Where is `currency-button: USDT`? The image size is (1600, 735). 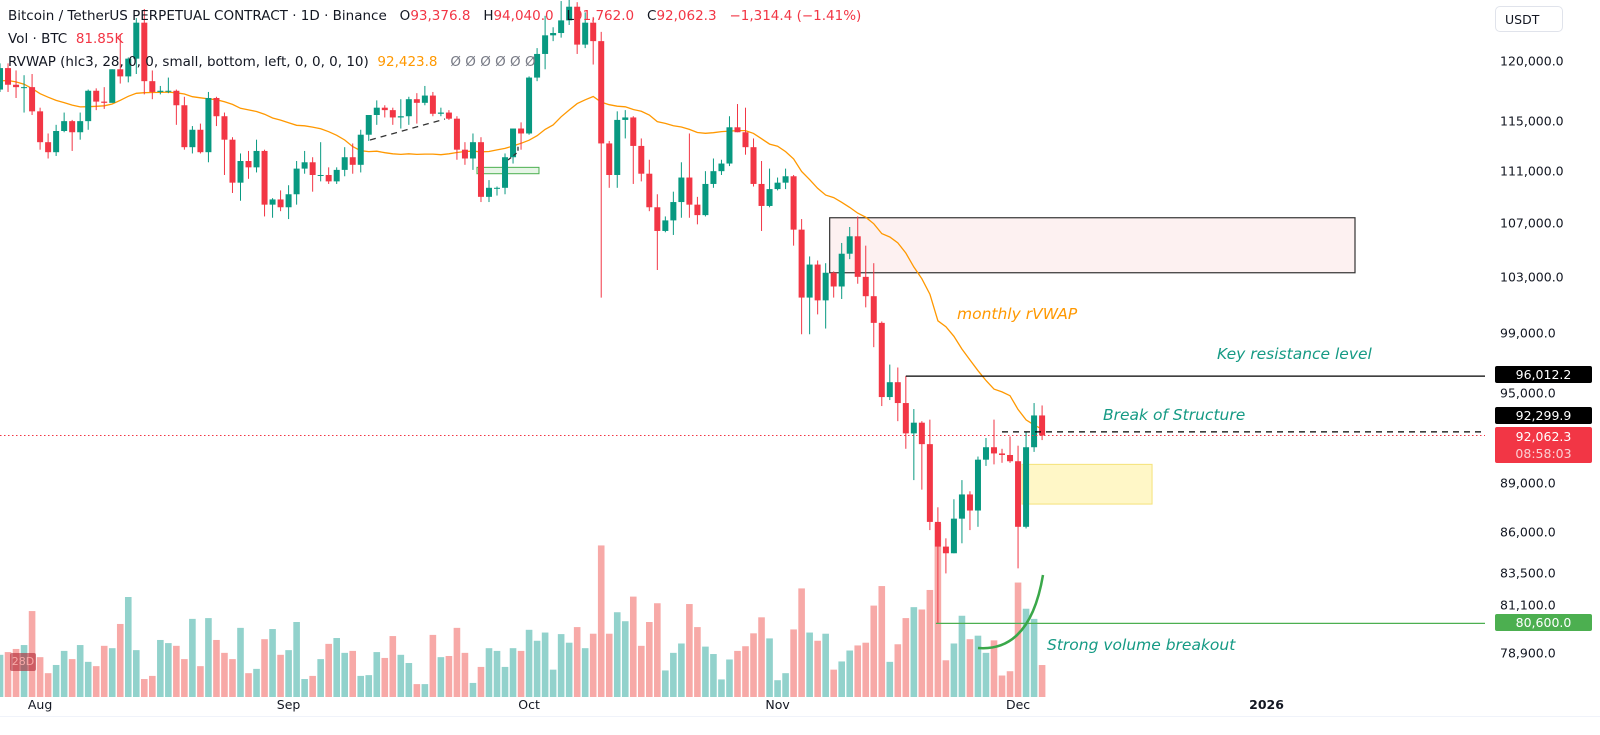 currency-button: USDT is located at coordinates (1529, 19).